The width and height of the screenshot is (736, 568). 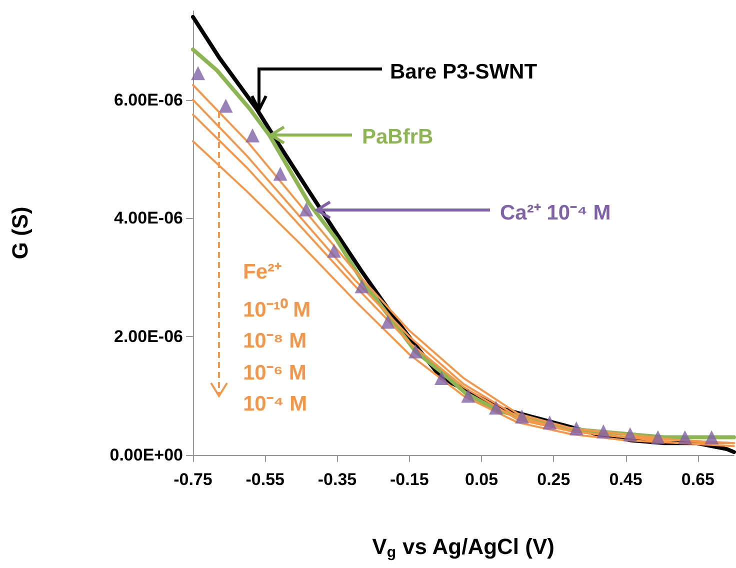 I want to click on y-tick-label: 6.00E-06, so click(x=148, y=100).